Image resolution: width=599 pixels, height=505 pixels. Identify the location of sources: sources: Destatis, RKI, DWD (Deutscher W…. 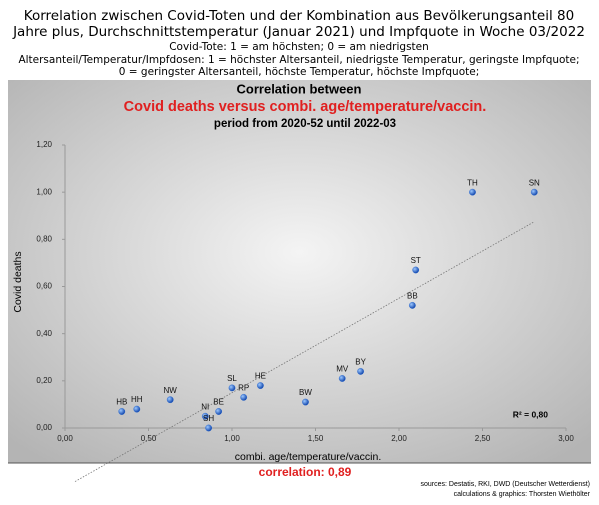
(505, 484).